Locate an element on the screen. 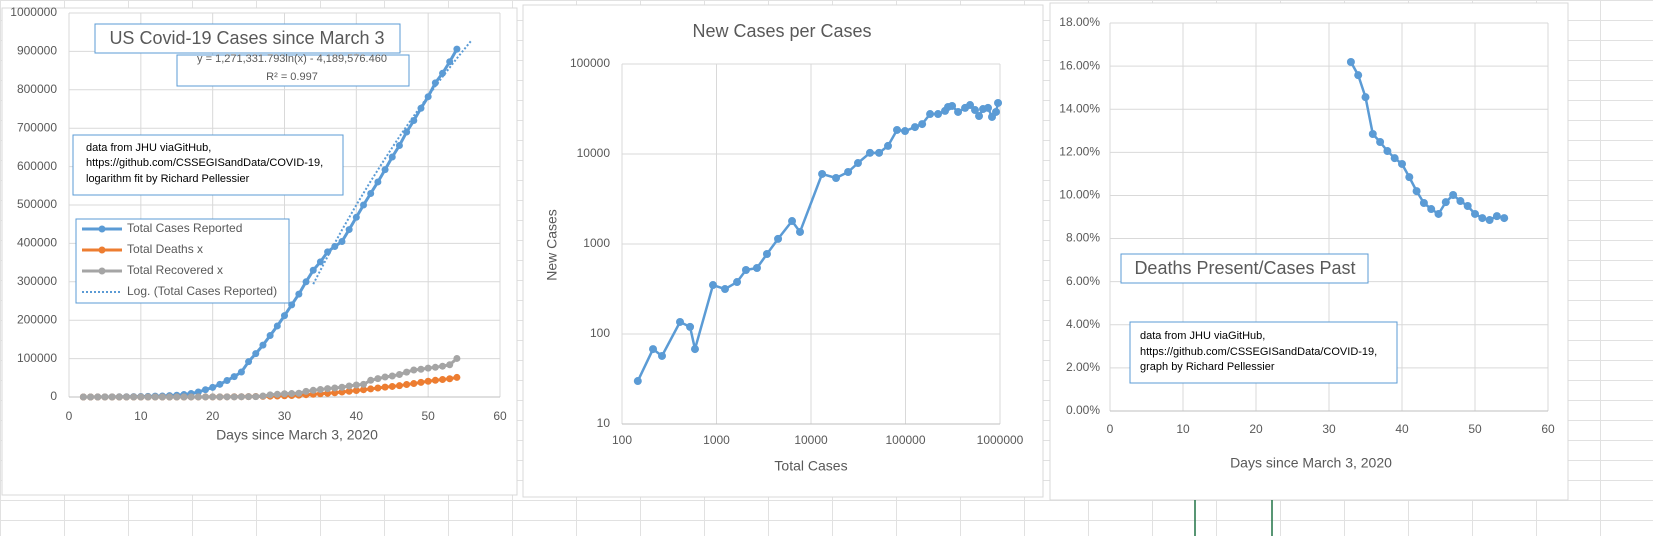  x-tick-label: 10000 is located at coordinates (811, 440).